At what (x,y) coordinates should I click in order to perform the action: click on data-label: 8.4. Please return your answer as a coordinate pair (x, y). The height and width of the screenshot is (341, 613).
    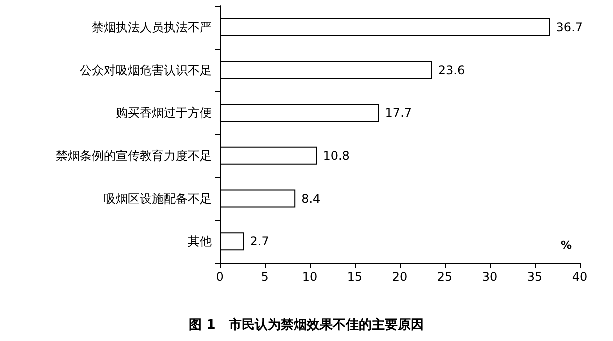
    Looking at the image, I should click on (311, 199).